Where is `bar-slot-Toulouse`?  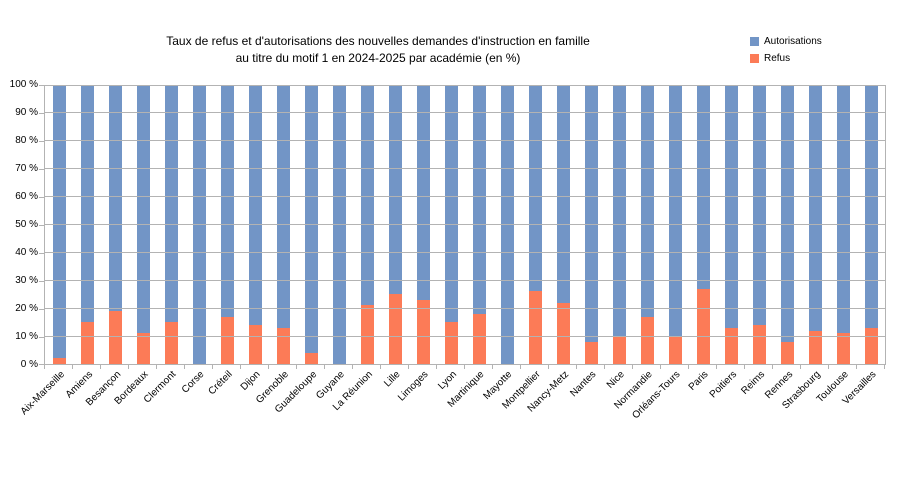 bar-slot-Toulouse is located at coordinates (843, 224).